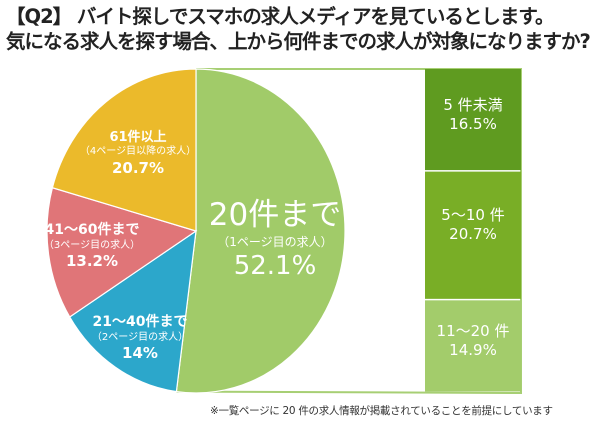 This screenshot has height=435, width=600. What do you see at coordinates (140, 338) in the screenshot?
I see `slice-label-21-40: 21～40件まで （2ページ目の求人） 14%` at bounding box center [140, 338].